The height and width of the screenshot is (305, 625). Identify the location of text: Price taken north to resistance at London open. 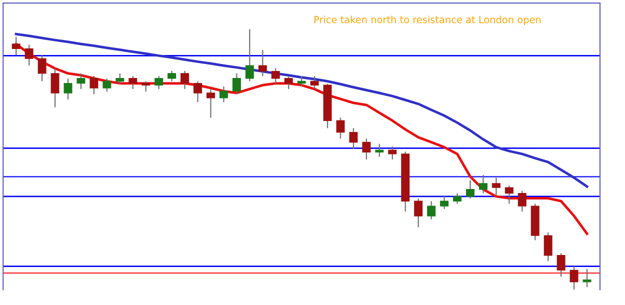
(427, 21).